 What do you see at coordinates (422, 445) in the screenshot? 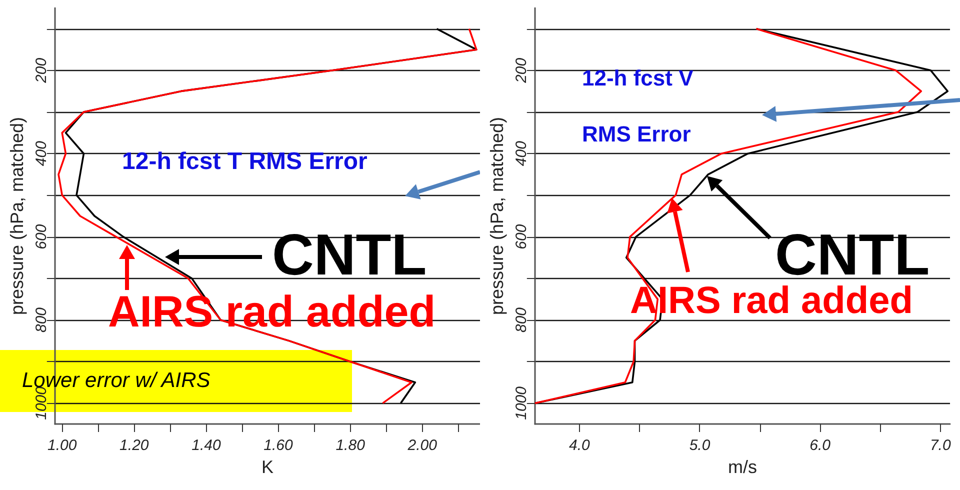
I see `x-tick-label: 2.00` at bounding box center [422, 445].